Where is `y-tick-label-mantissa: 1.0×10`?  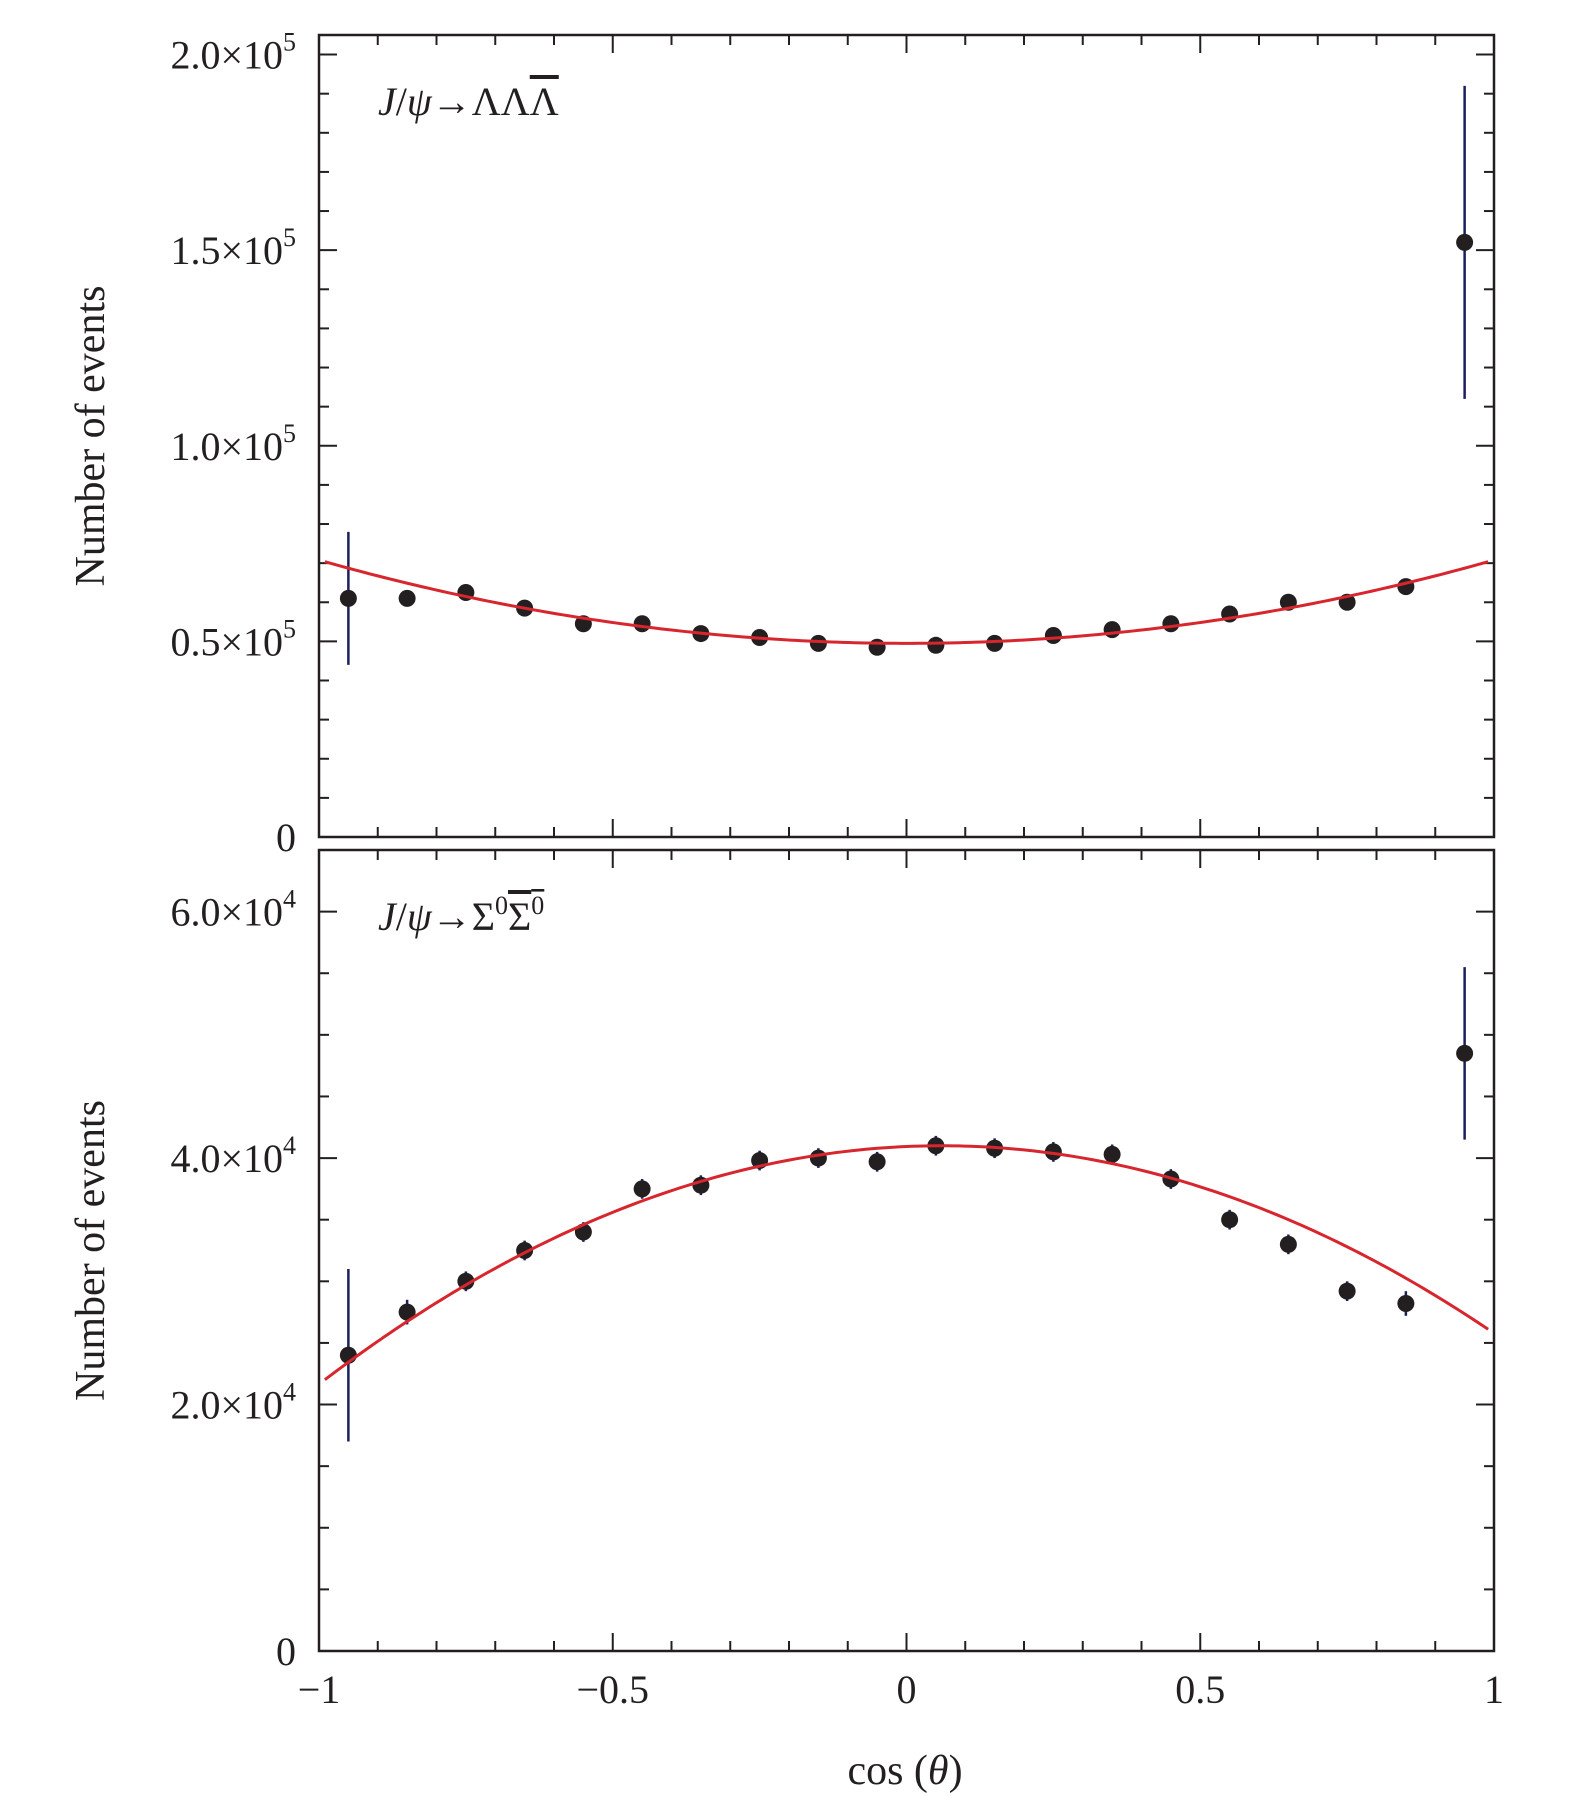 y-tick-label-mantissa: 1.0×10 is located at coordinates (226, 446).